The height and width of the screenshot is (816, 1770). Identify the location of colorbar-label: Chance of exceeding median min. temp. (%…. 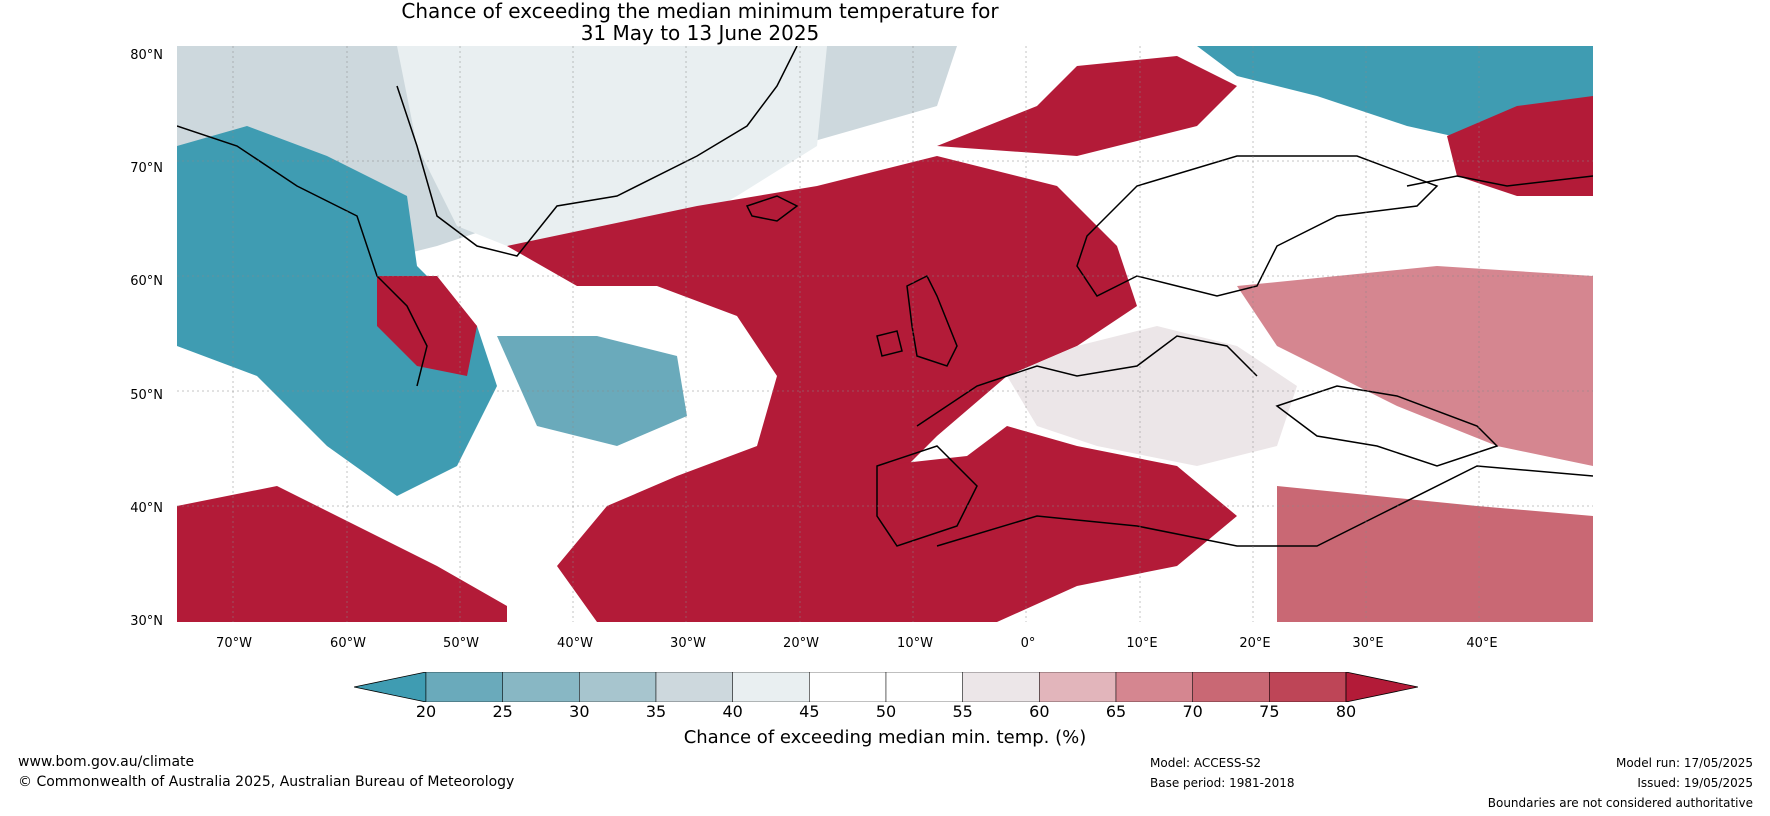
(885, 737).